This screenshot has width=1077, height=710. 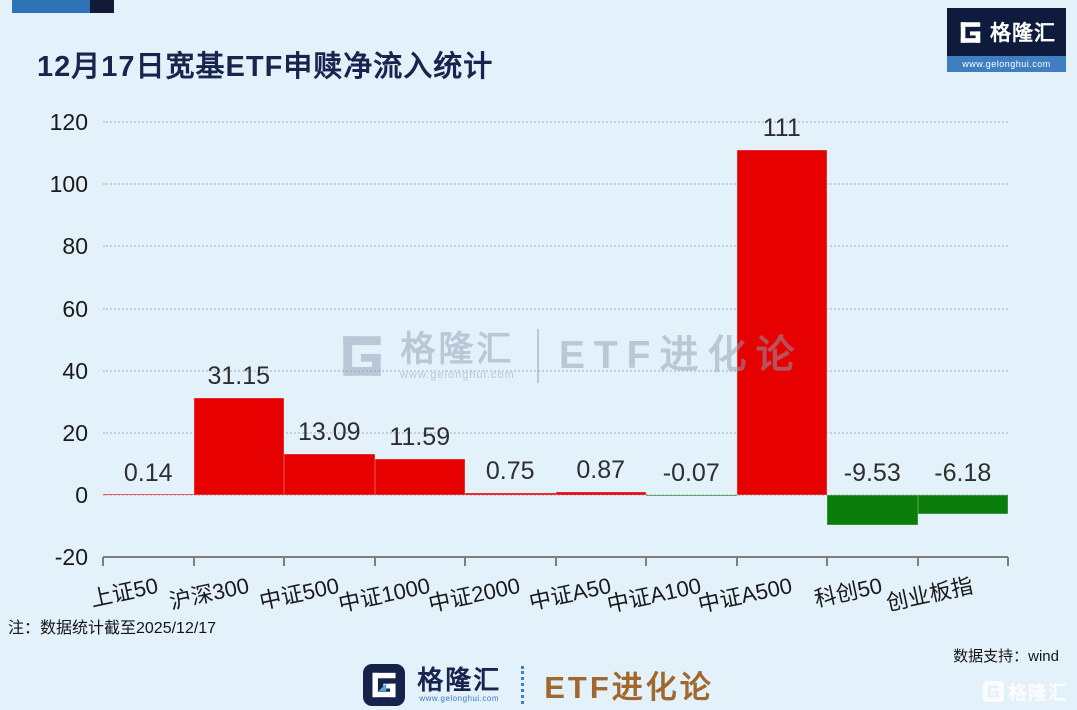 I want to click on footer-g-glyph, so click(x=384, y=684).